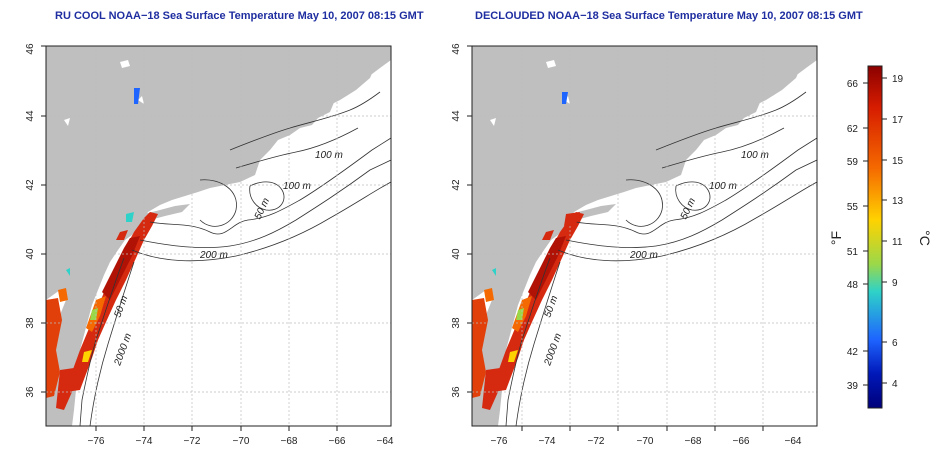 This screenshot has height=475, width=950. What do you see at coordinates (241, 441) in the screenshot?
I see `left-lon-tick: −70` at bounding box center [241, 441].